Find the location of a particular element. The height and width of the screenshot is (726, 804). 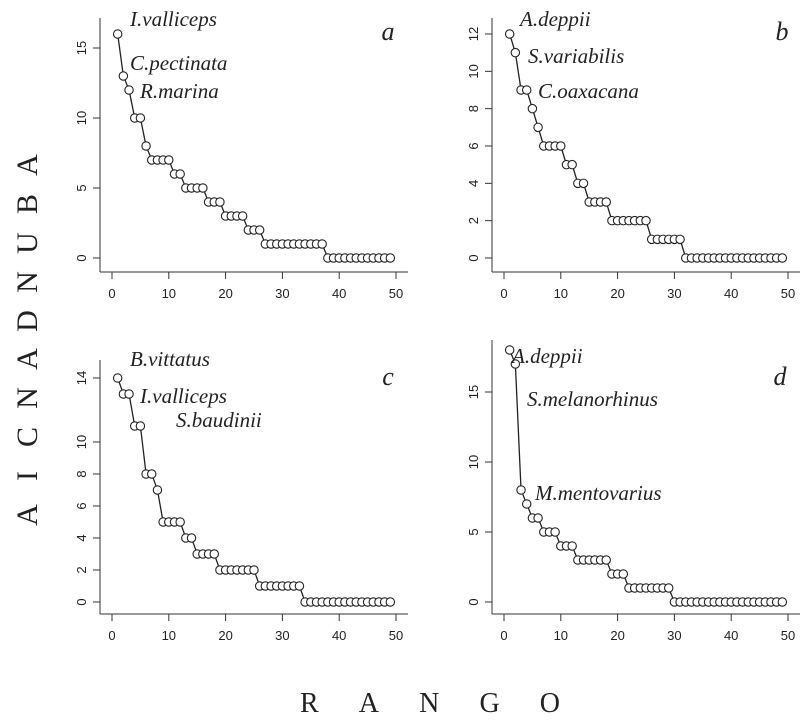

species-annotation: S.variabilis is located at coordinates (576, 56).